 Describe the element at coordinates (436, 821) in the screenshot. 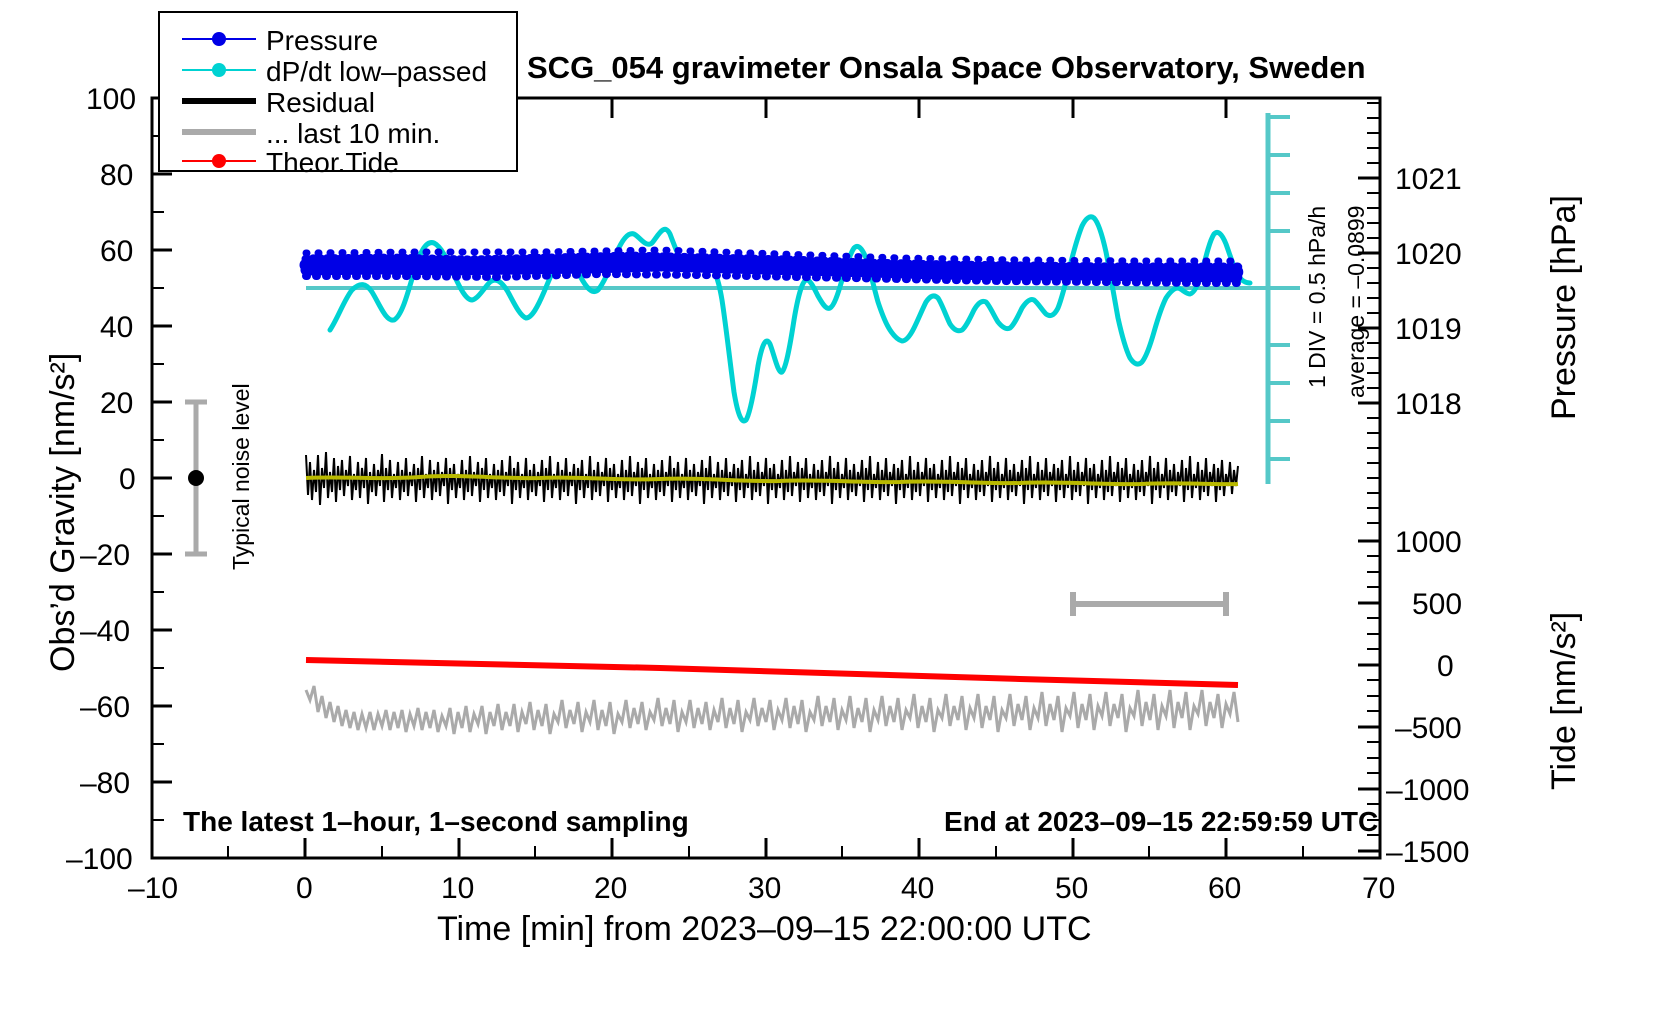

I see `footer-left-note: The latest 1–hour, 1–second sampling` at that location.